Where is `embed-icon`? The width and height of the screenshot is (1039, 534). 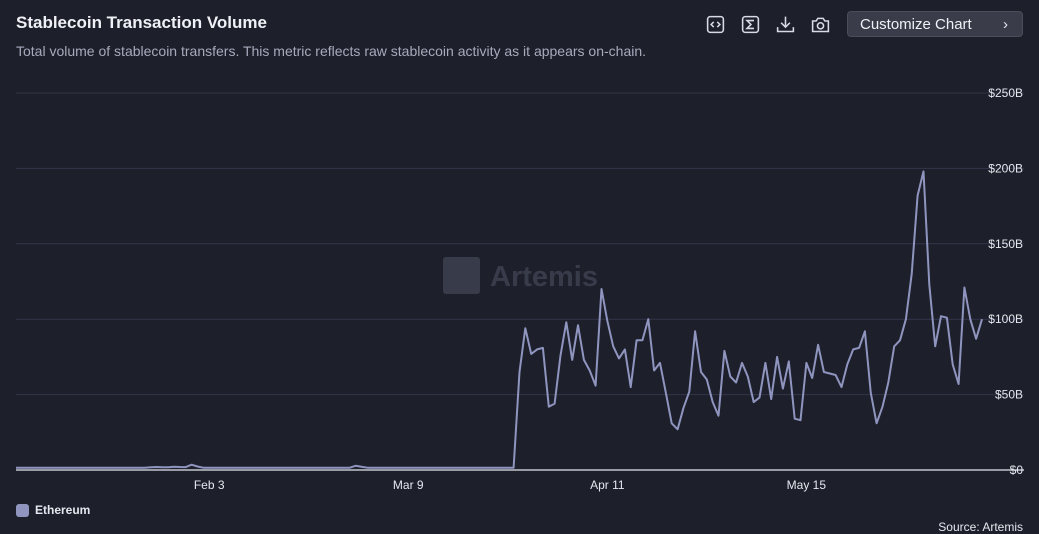 embed-icon is located at coordinates (715, 24).